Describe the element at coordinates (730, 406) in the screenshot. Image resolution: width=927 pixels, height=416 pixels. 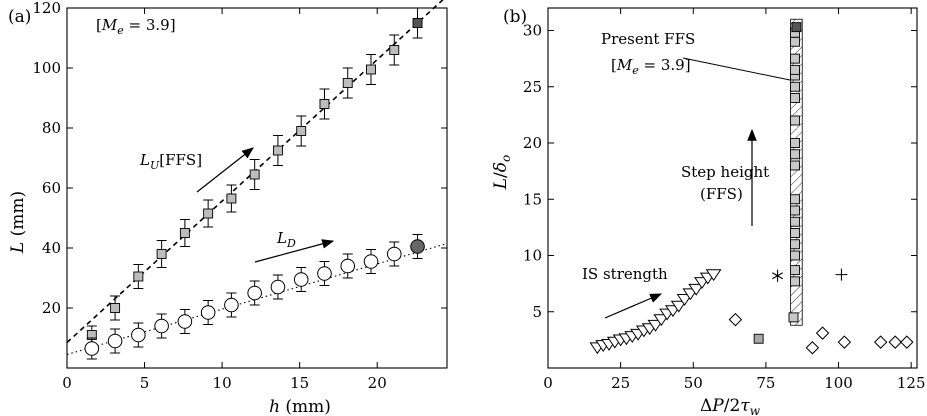
I see `panel-b-xlabel: ΔP/2τw` at that location.